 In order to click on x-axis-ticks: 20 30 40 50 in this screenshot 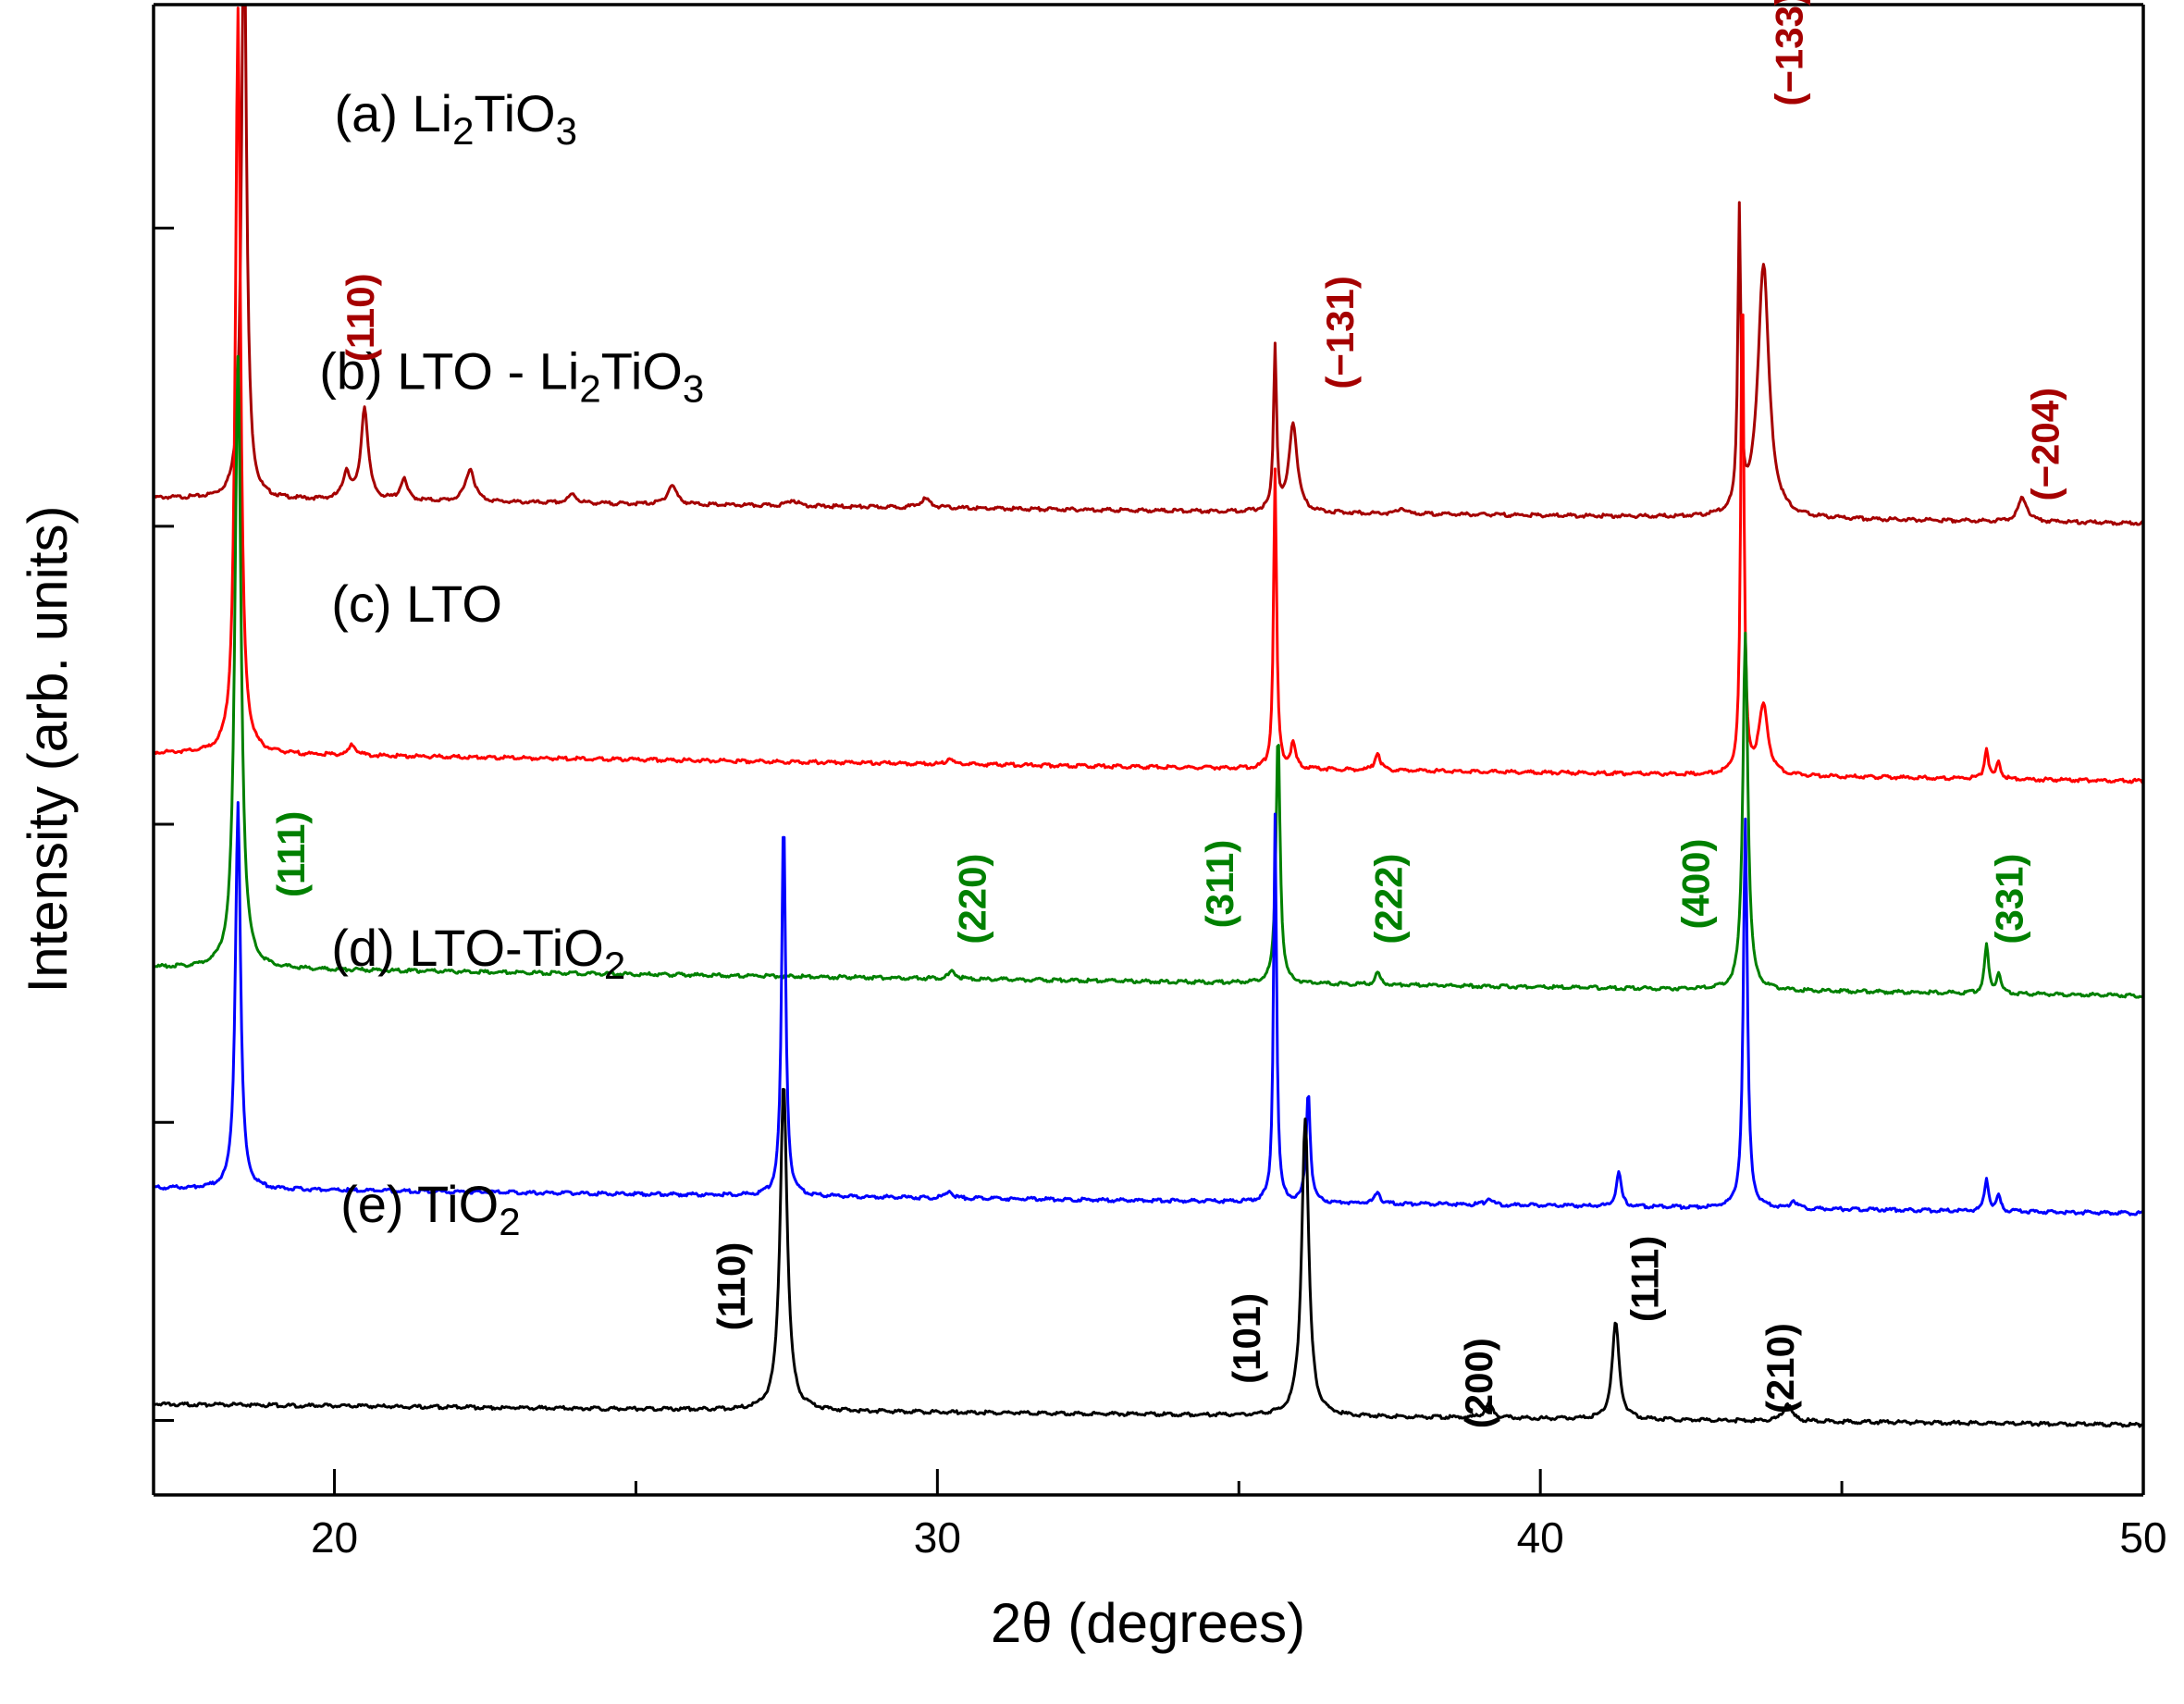, I will do `click(1239, 1515)`.